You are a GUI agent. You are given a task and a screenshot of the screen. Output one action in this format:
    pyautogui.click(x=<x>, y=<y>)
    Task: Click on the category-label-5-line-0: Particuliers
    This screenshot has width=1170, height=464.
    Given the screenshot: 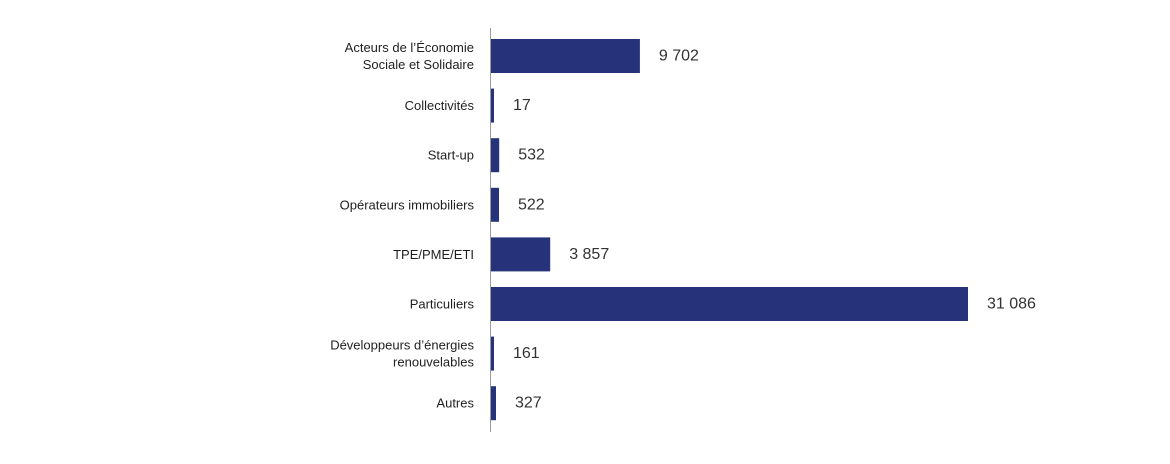 What is the action you would take?
    pyautogui.click(x=442, y=304)
    